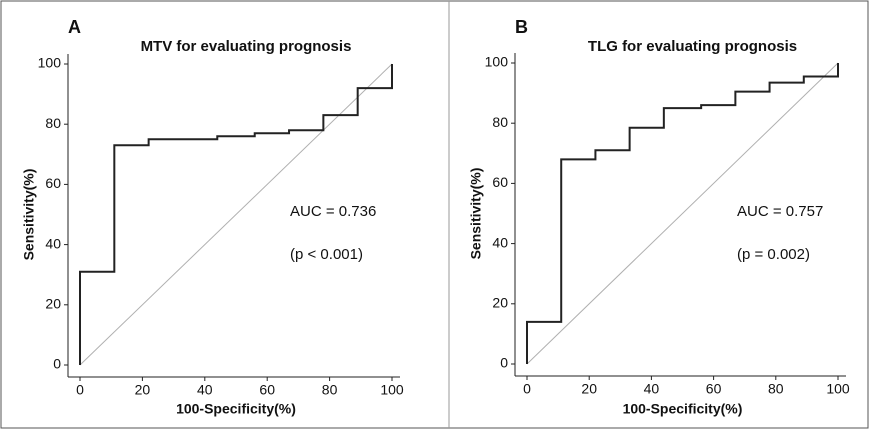  What do you see at coordinates (74, 27) in the screenshot?
I see `panel-label: A` at bounding box center [74, 27].